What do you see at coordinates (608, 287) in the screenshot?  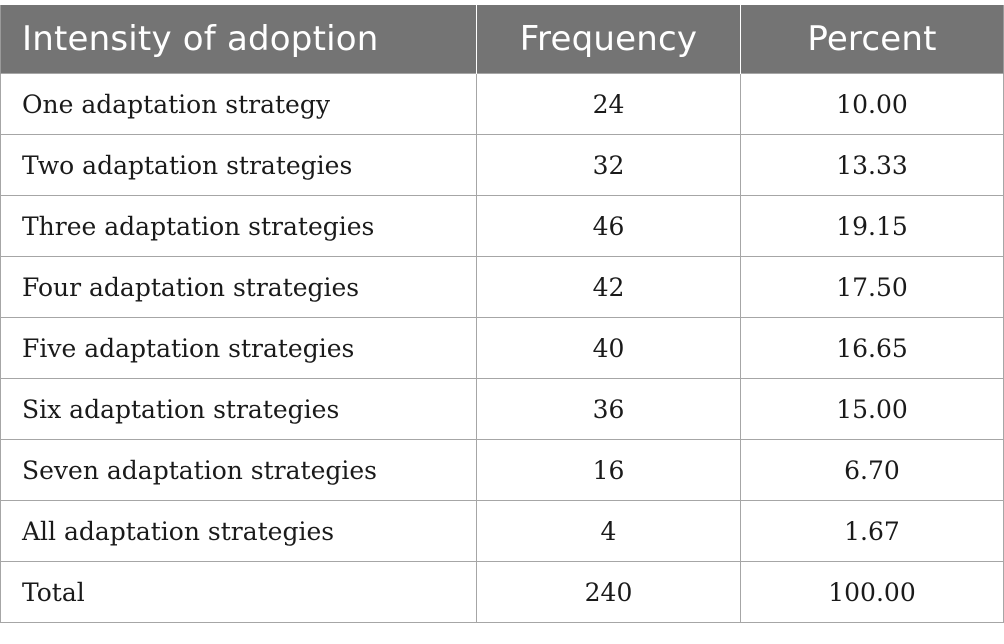 I see `row-frequency: 42` at bounding box center [608, 287].